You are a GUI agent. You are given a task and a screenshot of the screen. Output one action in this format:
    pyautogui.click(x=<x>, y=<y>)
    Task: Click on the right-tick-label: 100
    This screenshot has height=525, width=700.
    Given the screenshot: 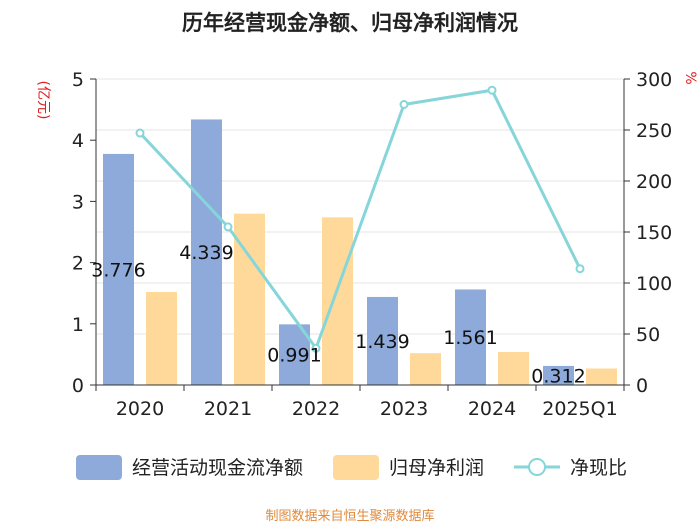 What is the action you would take?
    pyautogui.click(x=654, y=284)
    